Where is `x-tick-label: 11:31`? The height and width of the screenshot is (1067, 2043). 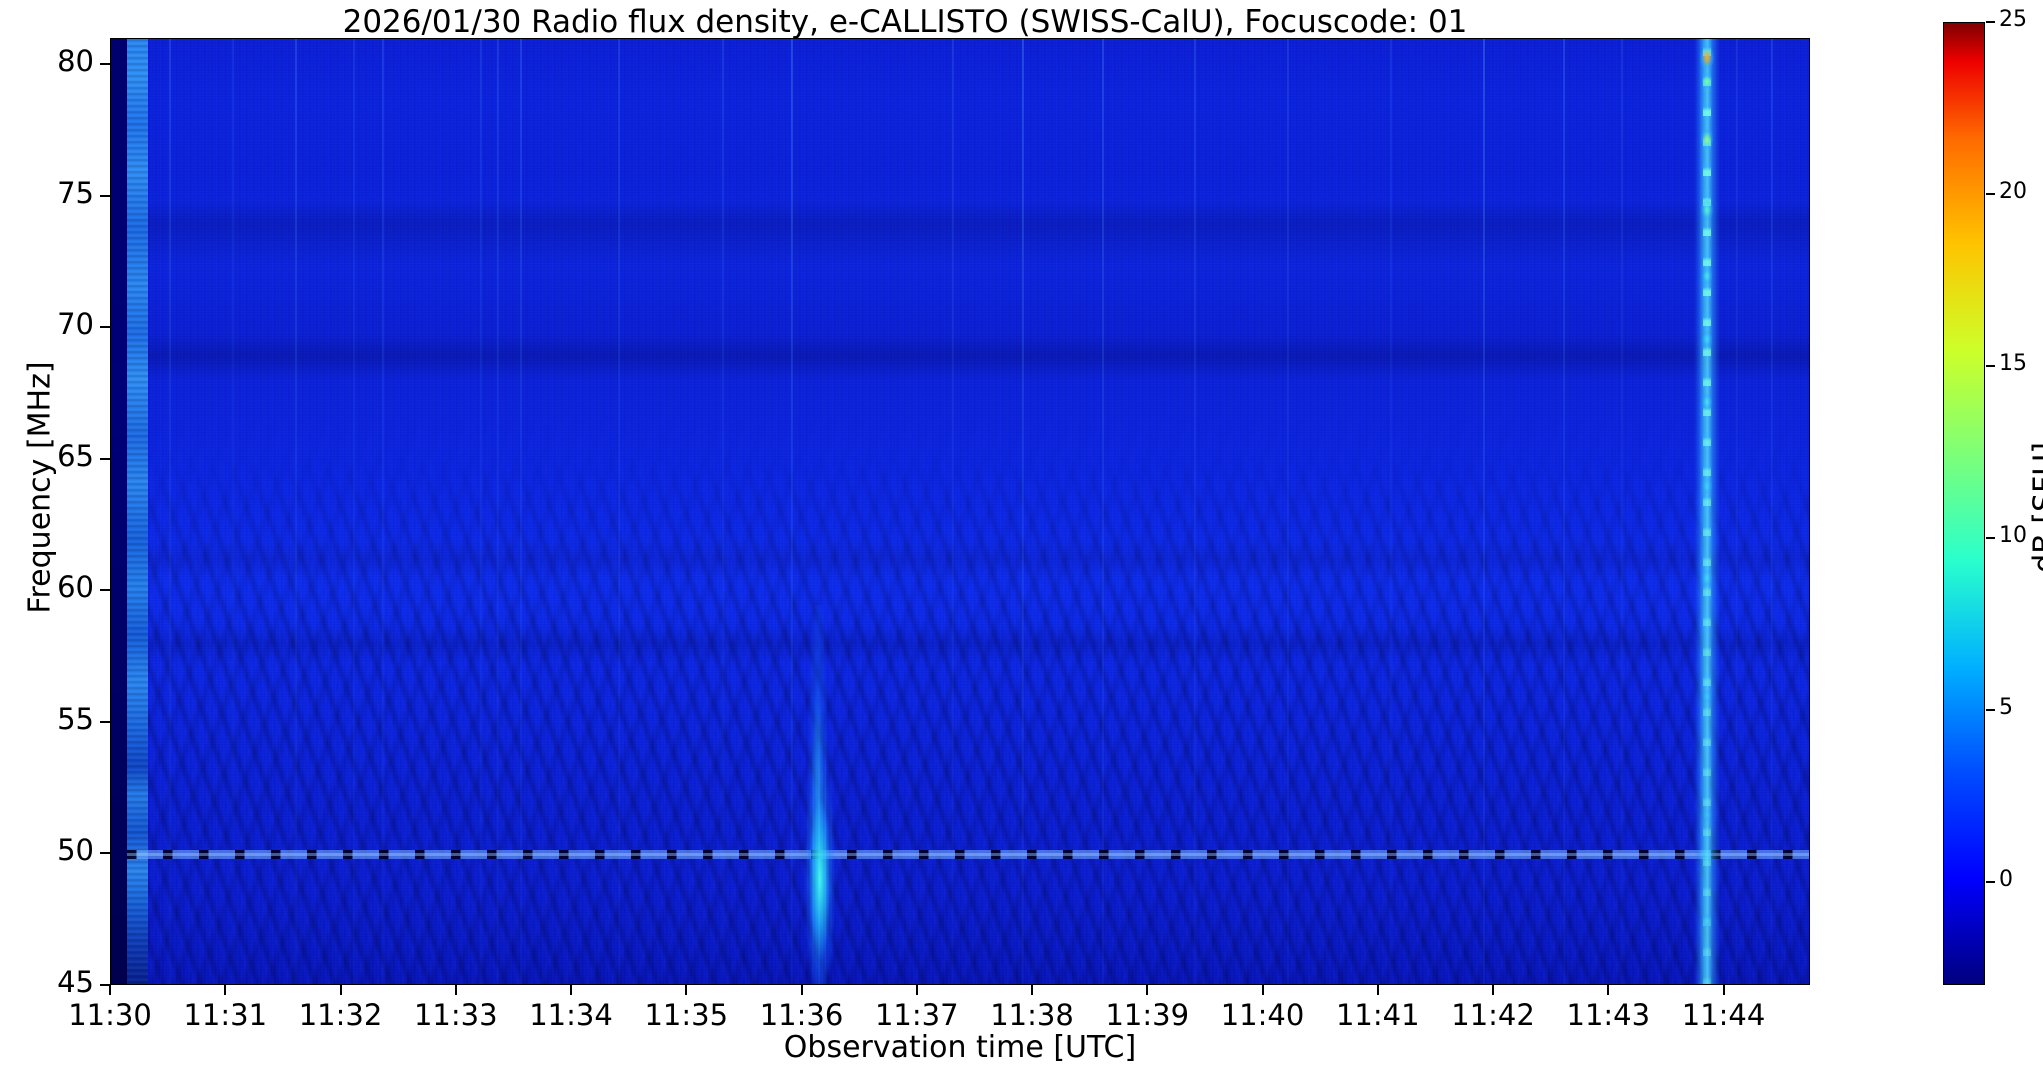
x-tick-label: 11:31 is located at coordinates (225, 1015).